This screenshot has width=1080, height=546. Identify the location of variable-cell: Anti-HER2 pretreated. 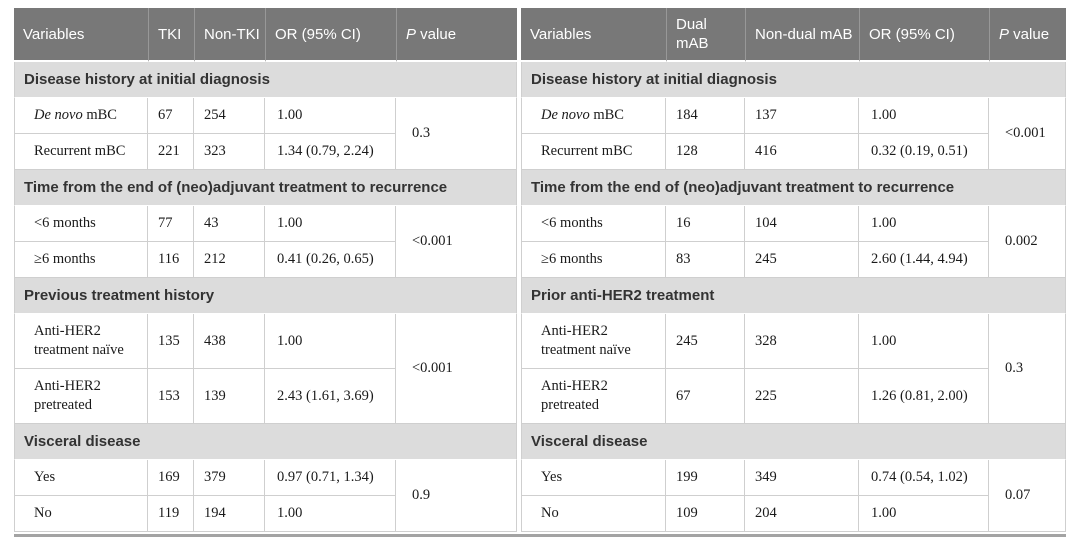
(81, 396).